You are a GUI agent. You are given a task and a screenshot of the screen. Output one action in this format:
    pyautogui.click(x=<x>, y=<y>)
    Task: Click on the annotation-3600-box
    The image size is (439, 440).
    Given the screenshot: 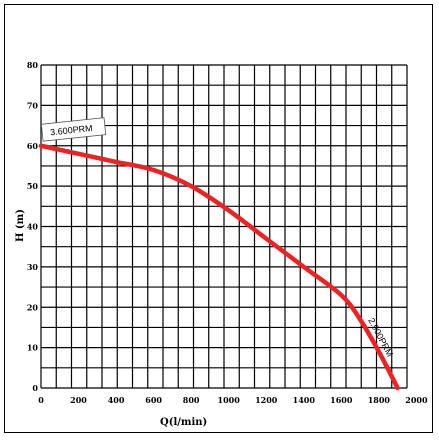 What is the action you would take?
    pyautogui.click(x=73, y=129)
    